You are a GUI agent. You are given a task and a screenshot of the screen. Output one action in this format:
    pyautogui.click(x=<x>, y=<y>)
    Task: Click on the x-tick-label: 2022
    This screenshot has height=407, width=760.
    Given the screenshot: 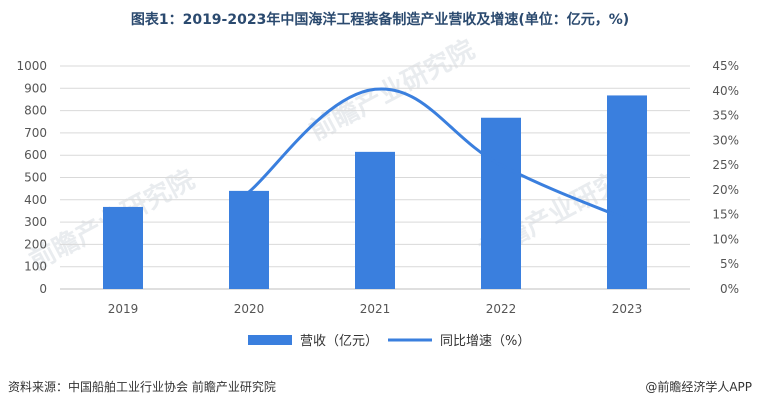 What is the action you would take?
    pyautogui.click(x=501, y=309)
    